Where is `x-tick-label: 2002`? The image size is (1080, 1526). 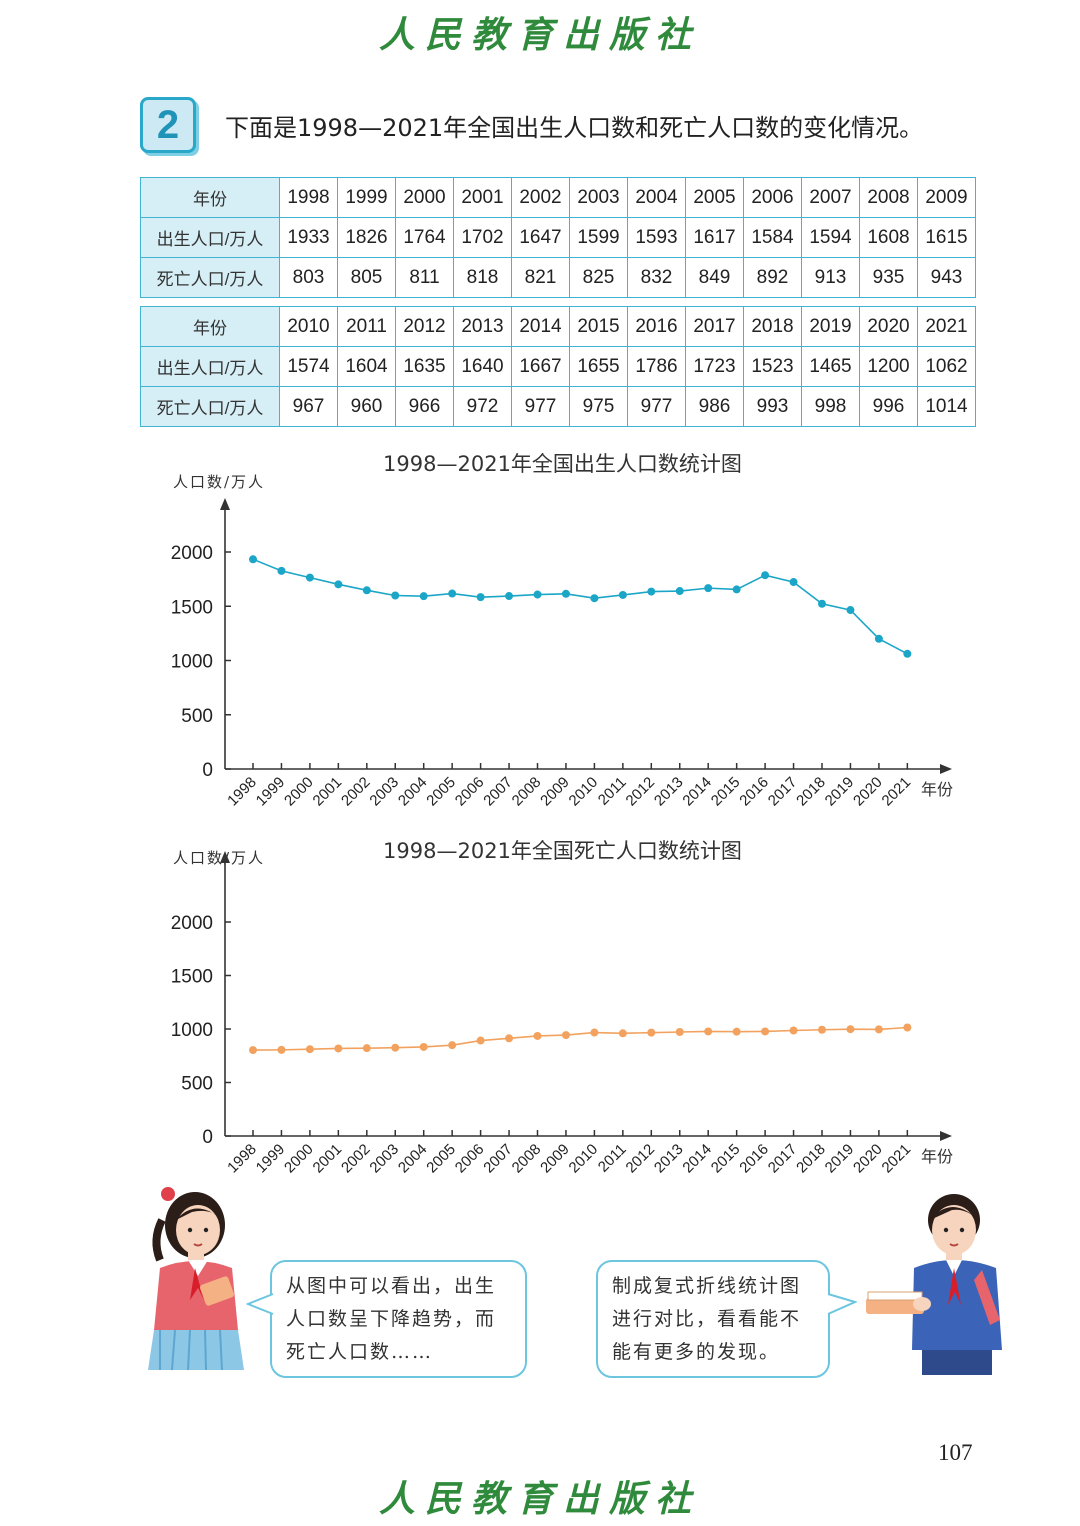 x-tick-label: 2002 is located at coordinates (356, 1159).